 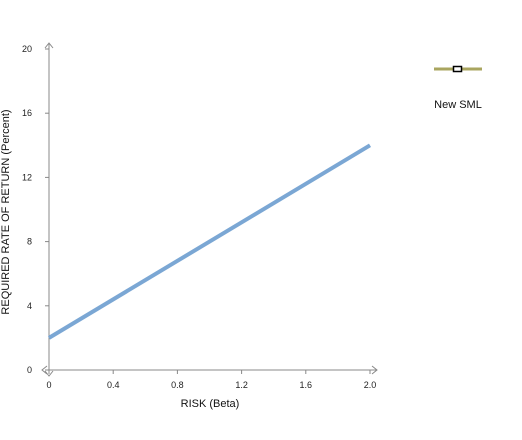 What do you see at coordinates (177, 385) in the screenshot?
I see `x-tick-label: 0.8` at bounding box center [177, 385].